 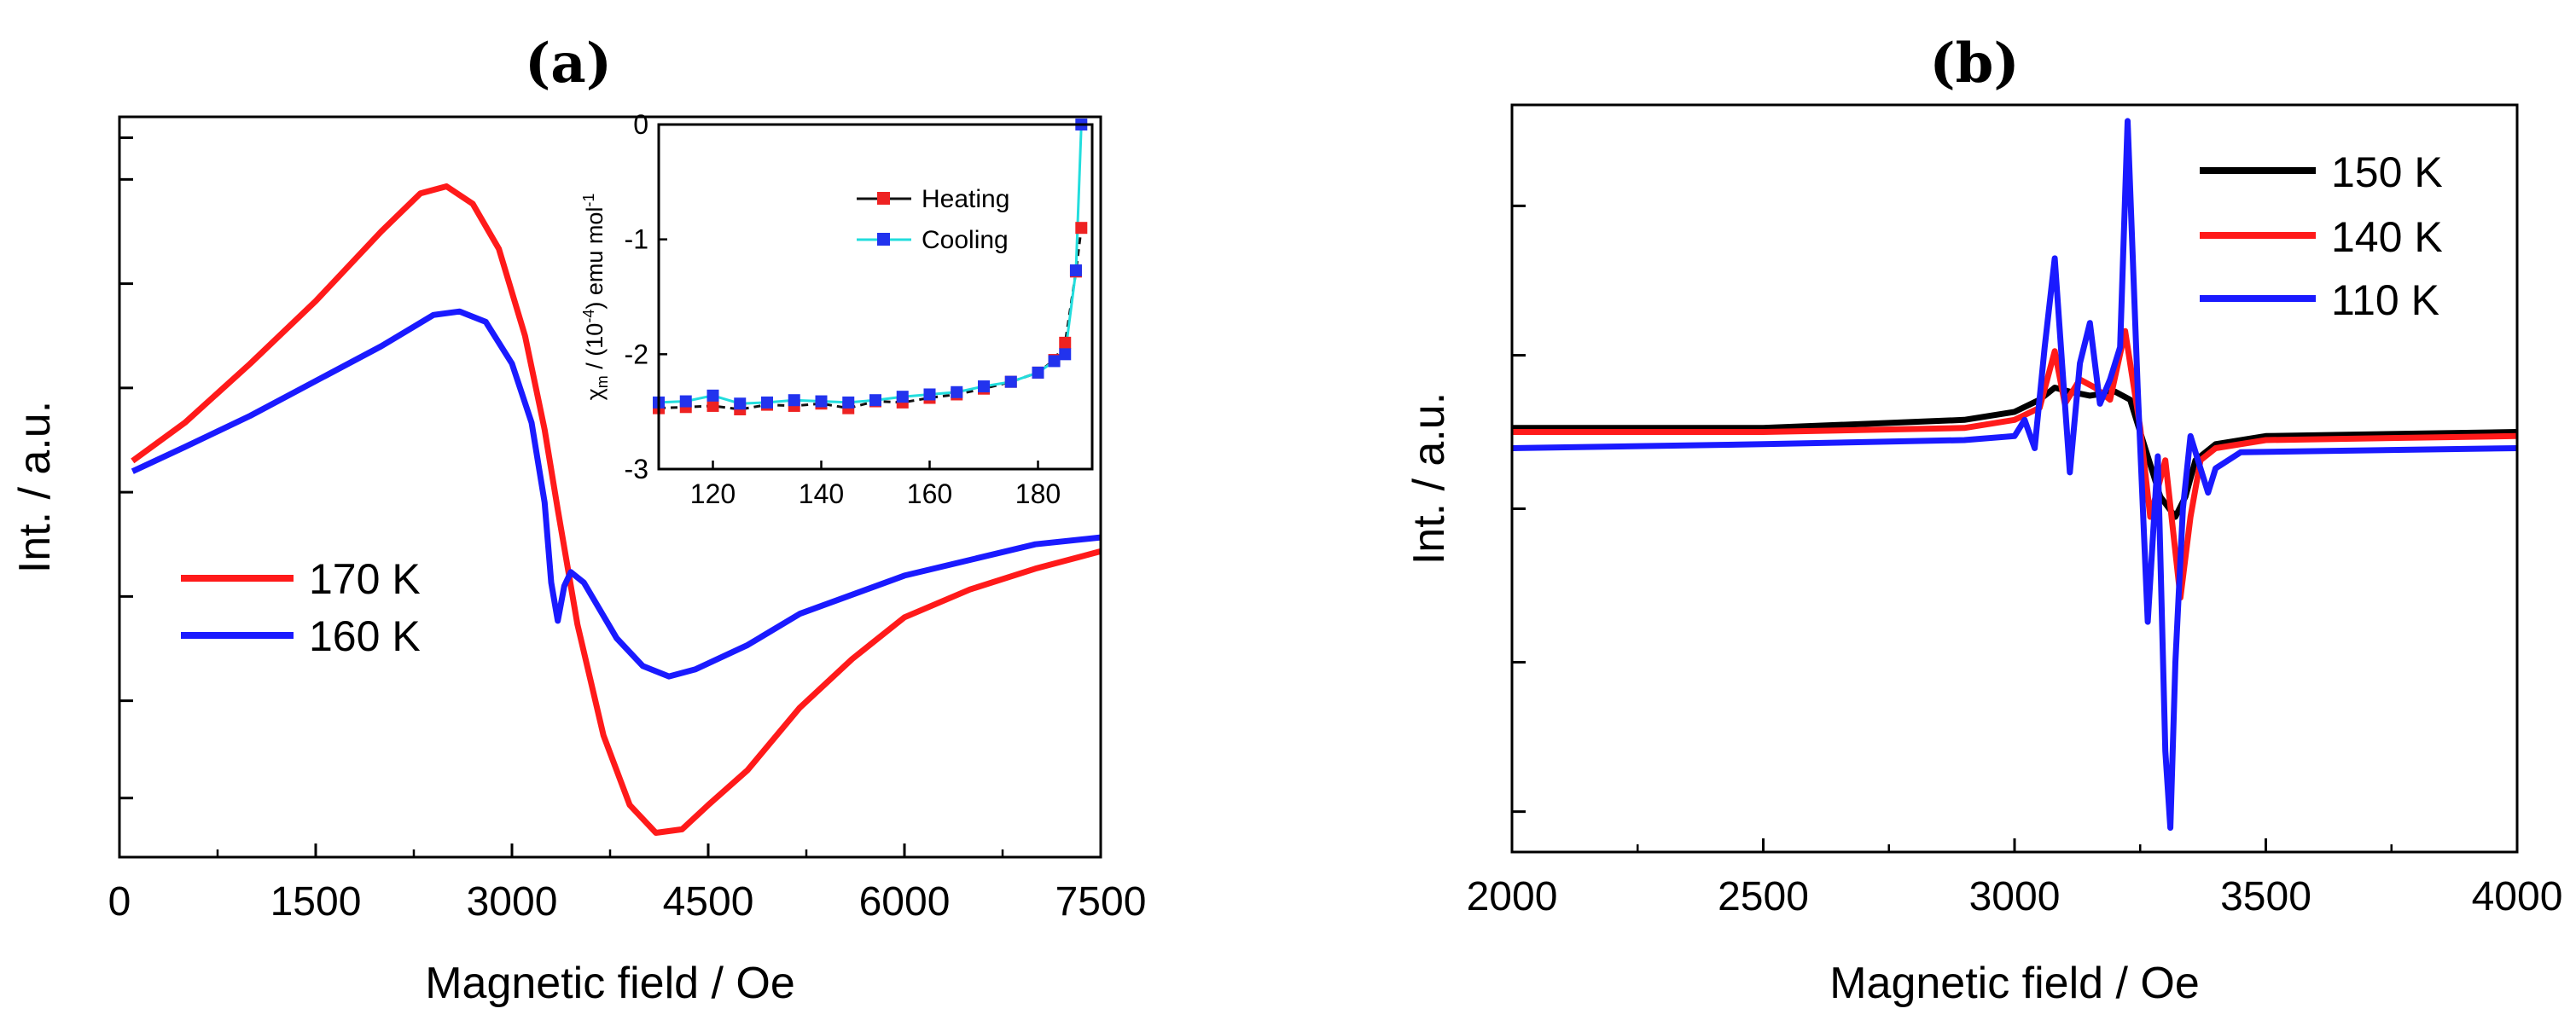 I want to click on panel-b-x-axis-label: Magnetic field / Oe, so click(x=2014, y=983).